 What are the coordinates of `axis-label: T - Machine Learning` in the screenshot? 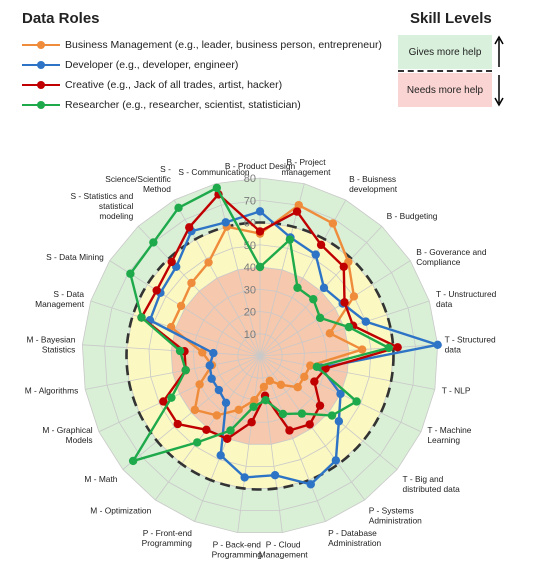 It's located at (449, 435).